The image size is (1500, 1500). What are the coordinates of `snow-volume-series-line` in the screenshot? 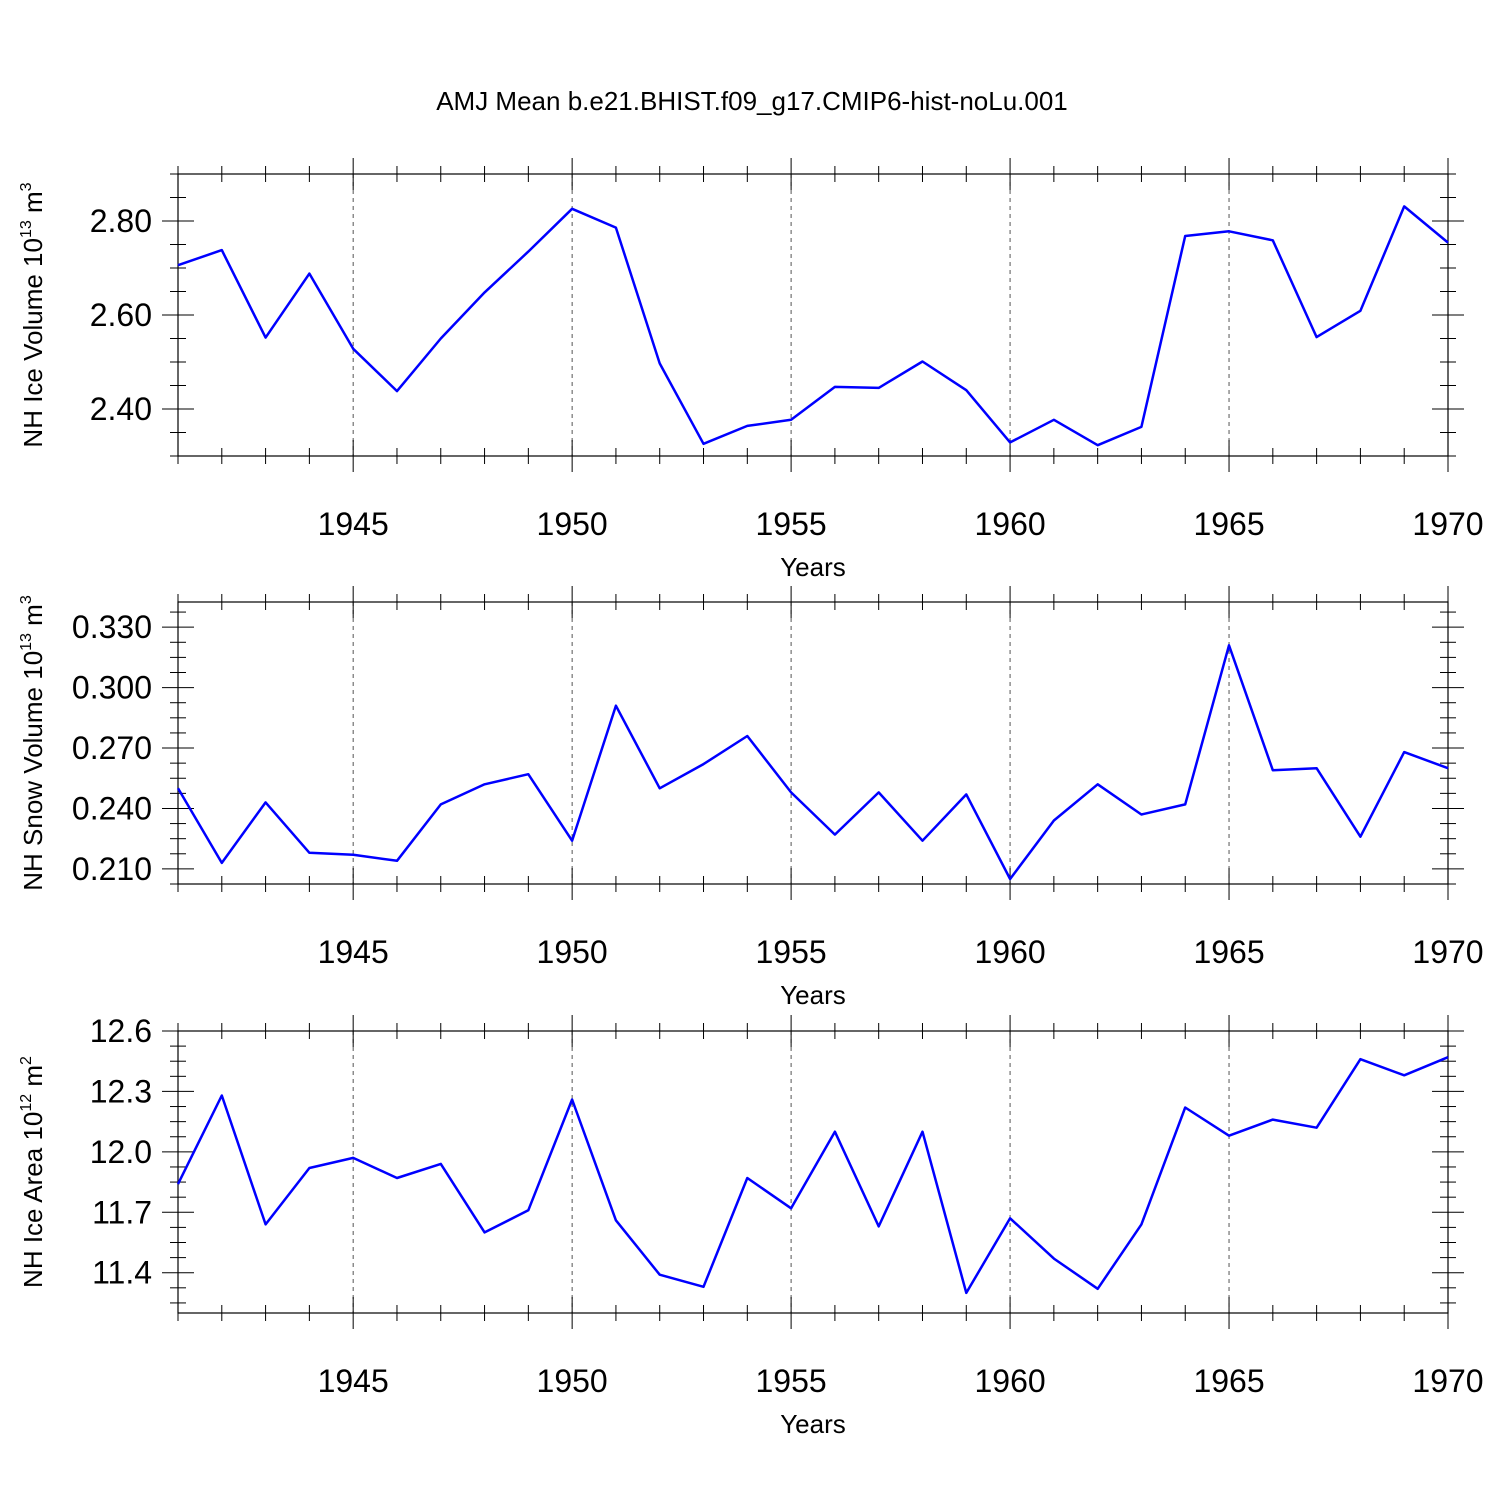 It's located at (812, 762).